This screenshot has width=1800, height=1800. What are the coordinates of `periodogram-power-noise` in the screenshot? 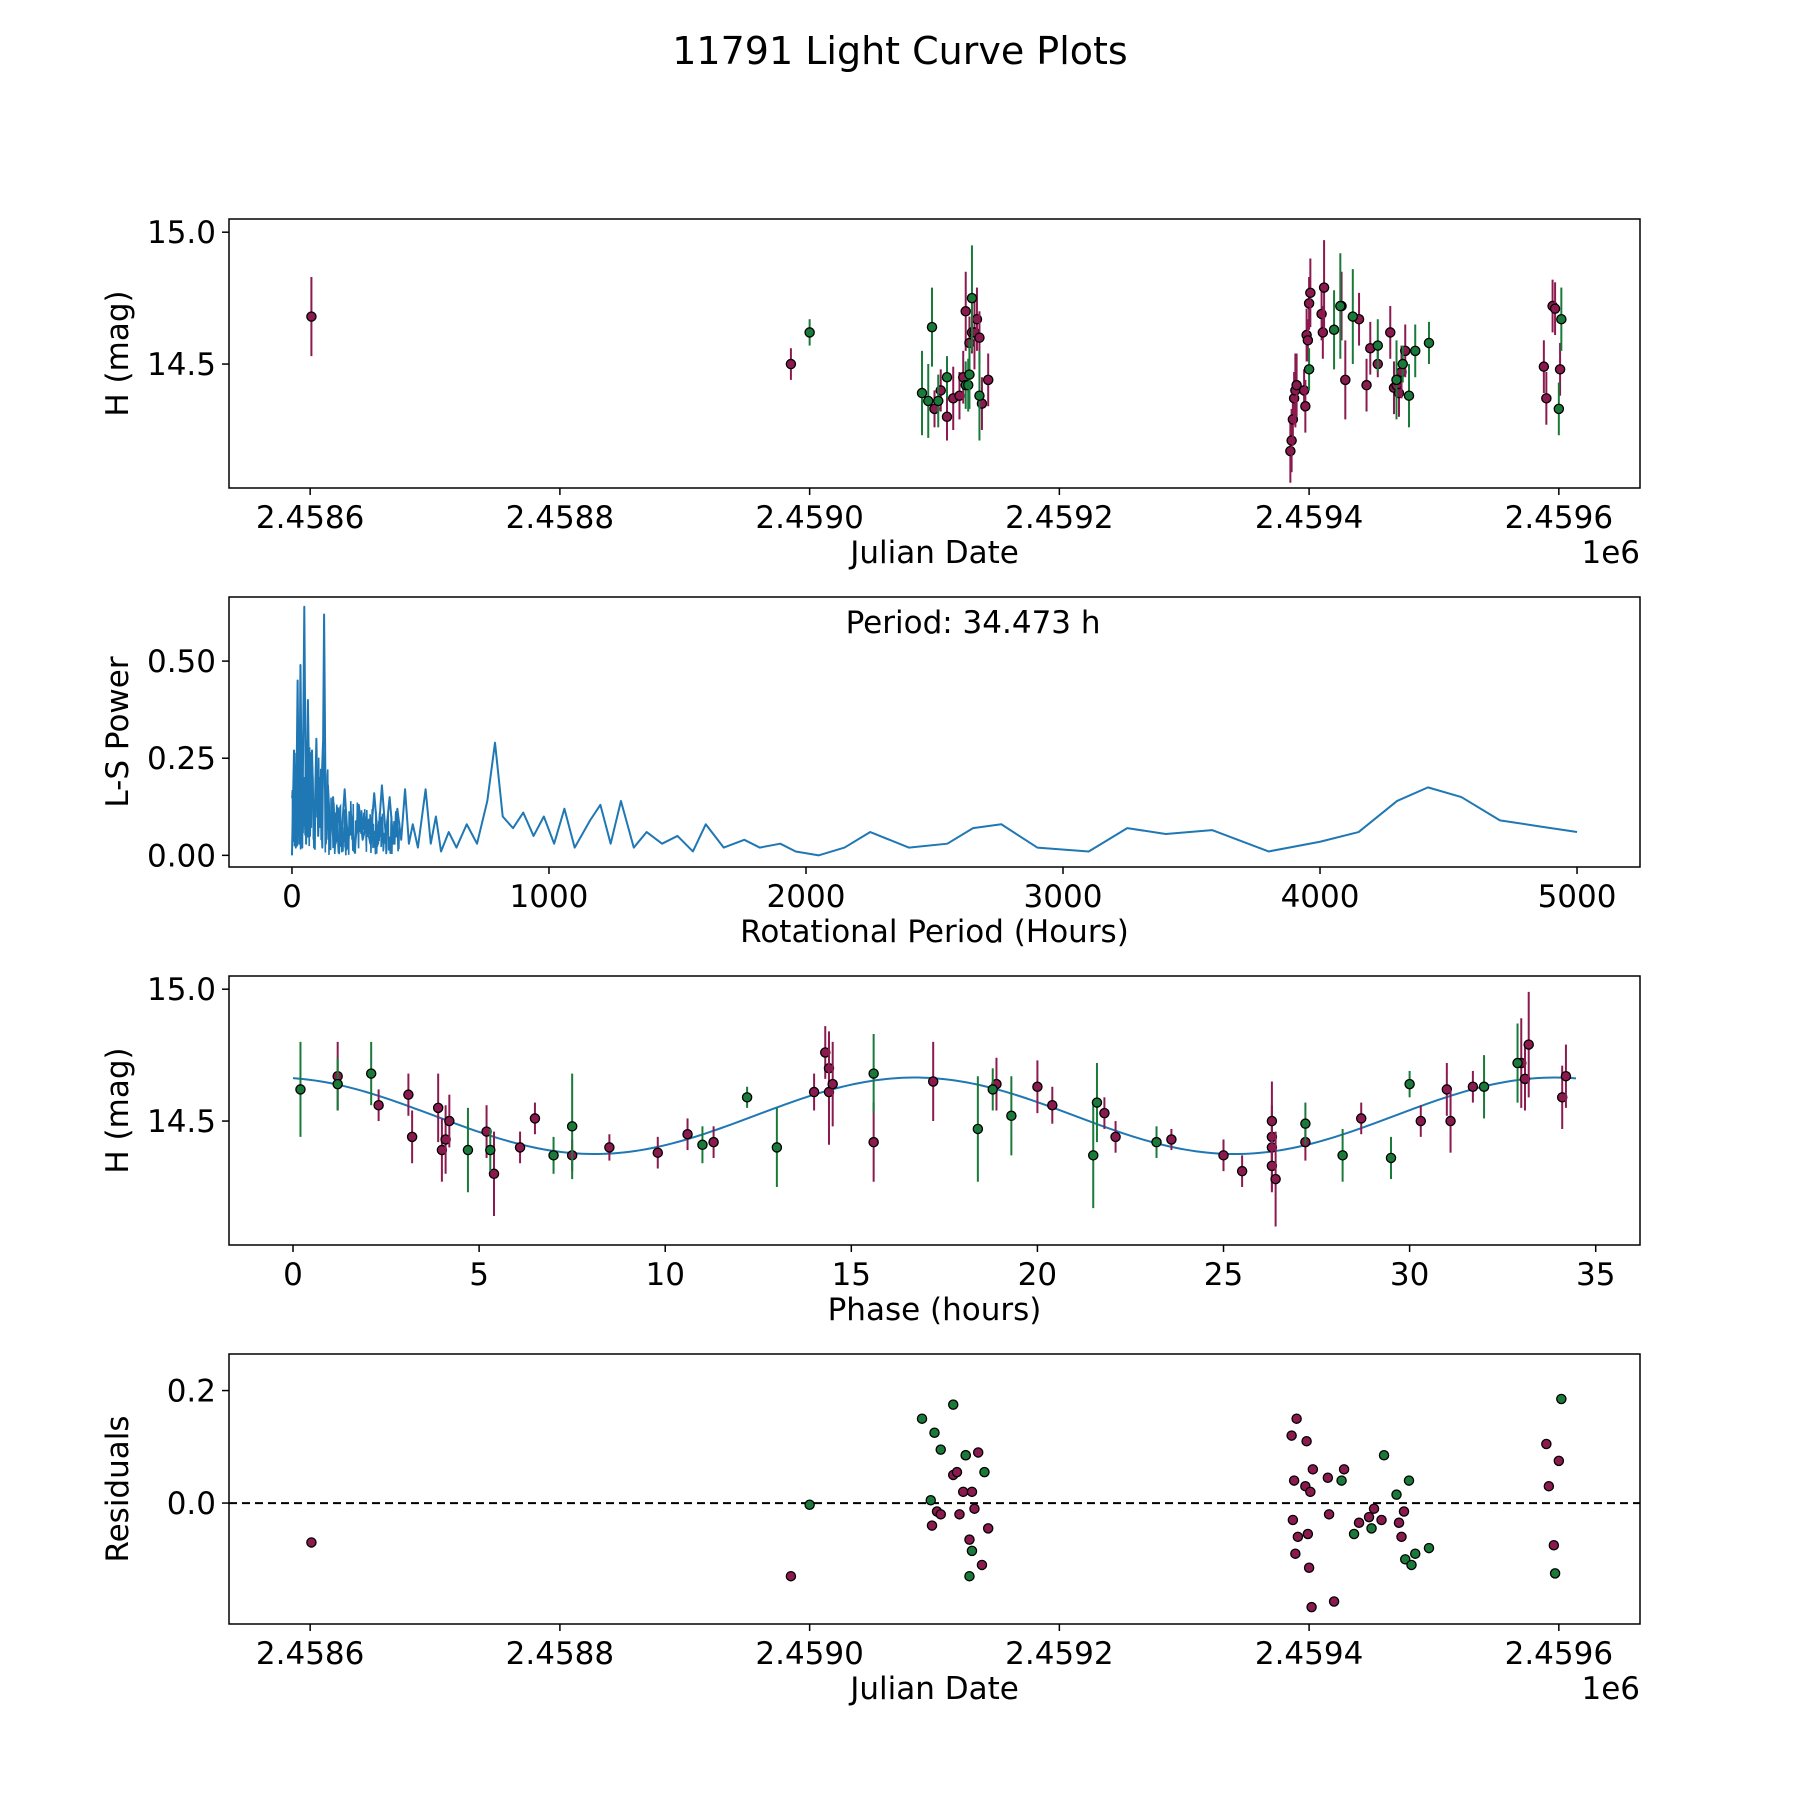 It's located at (346, 798).